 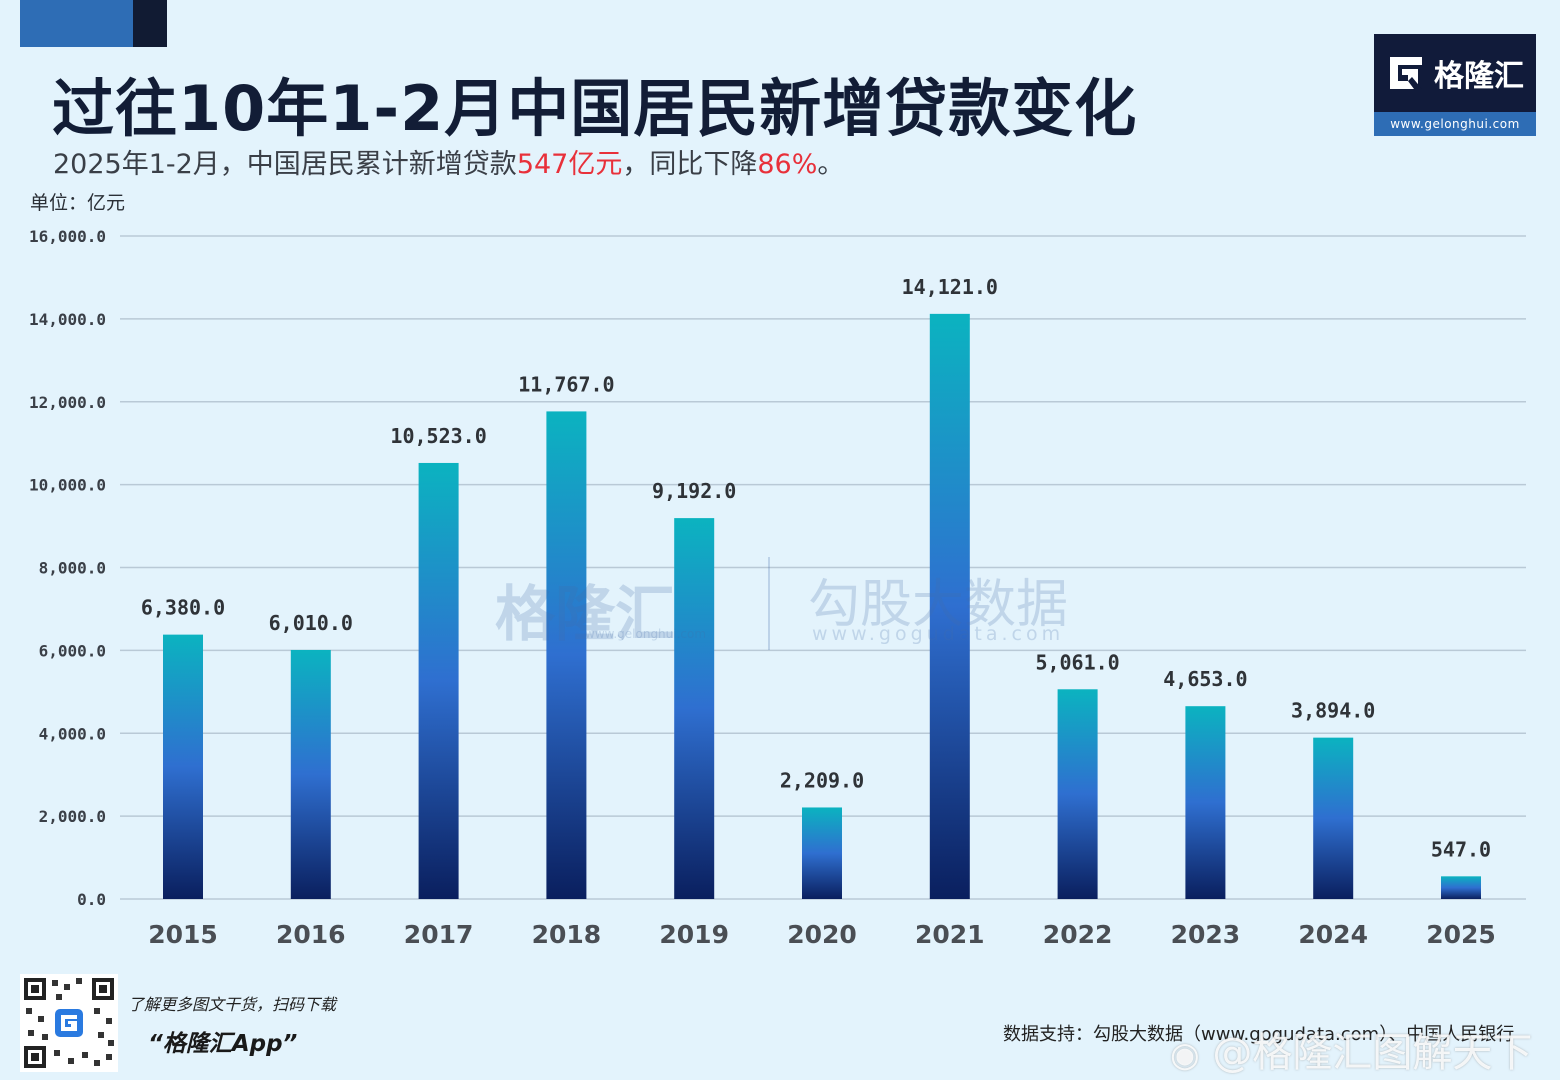 I want to click on y-tick-label: 2,000.0, so click(x=72, y=816).